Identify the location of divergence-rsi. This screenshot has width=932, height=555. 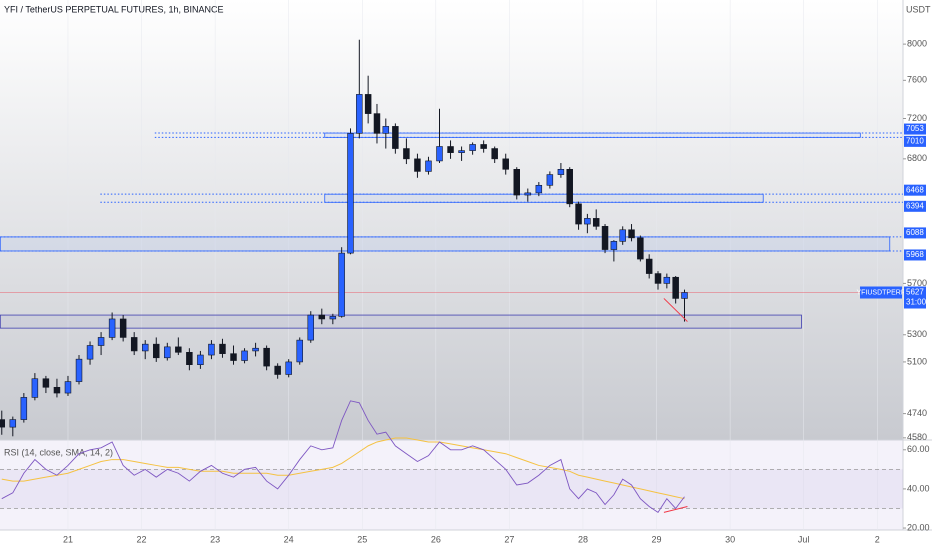
(675, 509).